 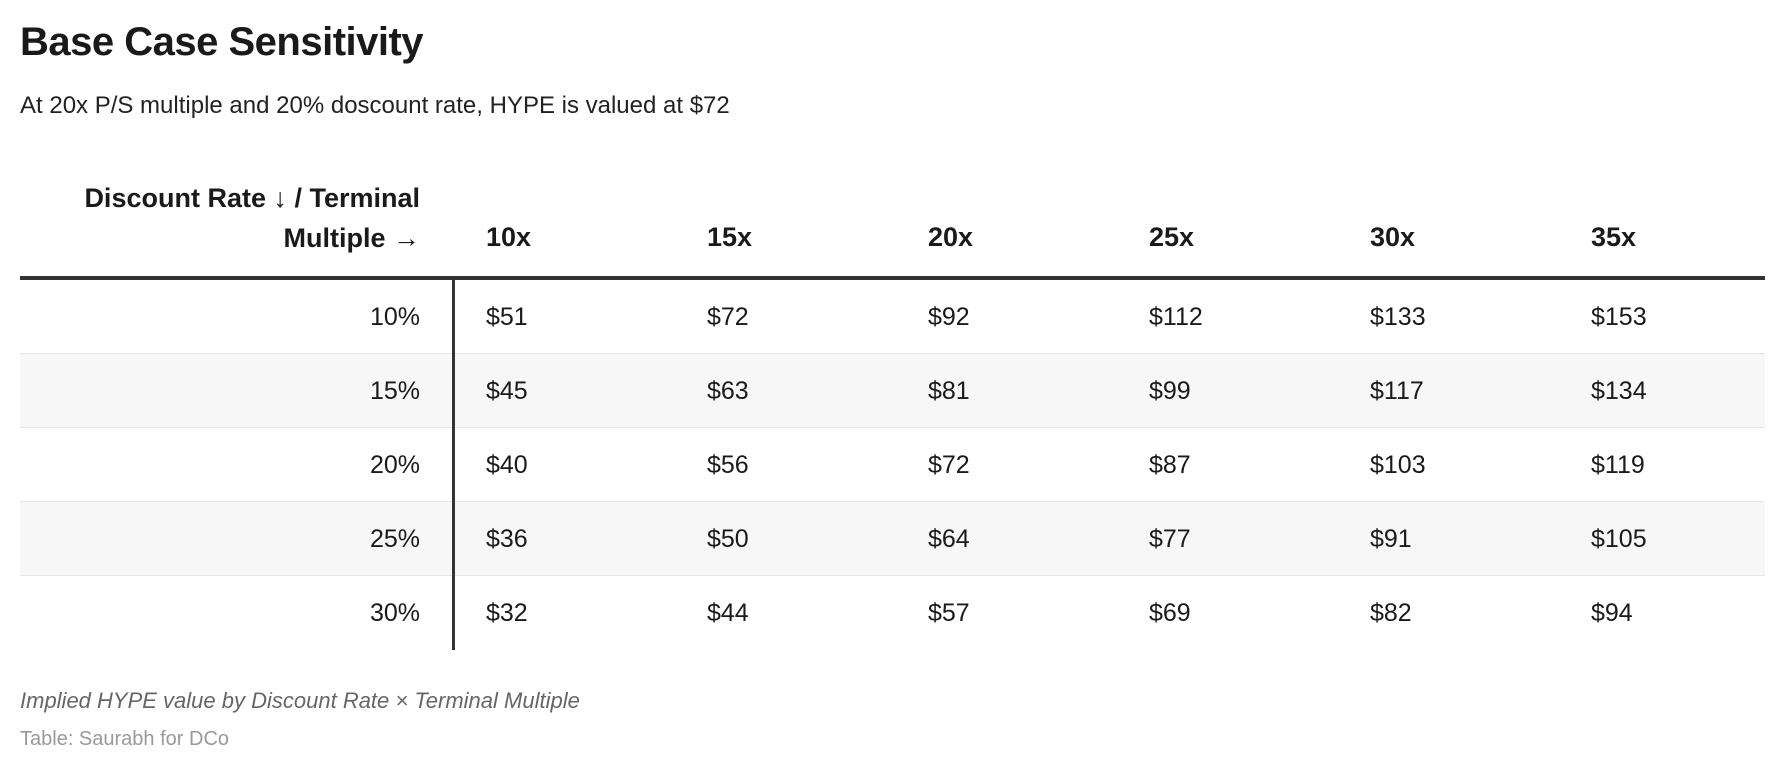 What do you see at coordinates (951, 237) in the screenshot?
I see `column-header: 20x` at bounding box center [951, 237].